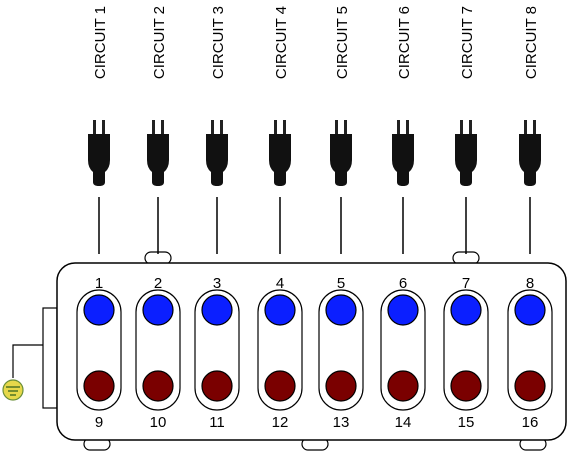  I want to click on outlet-number: 5, so click(341, 283).